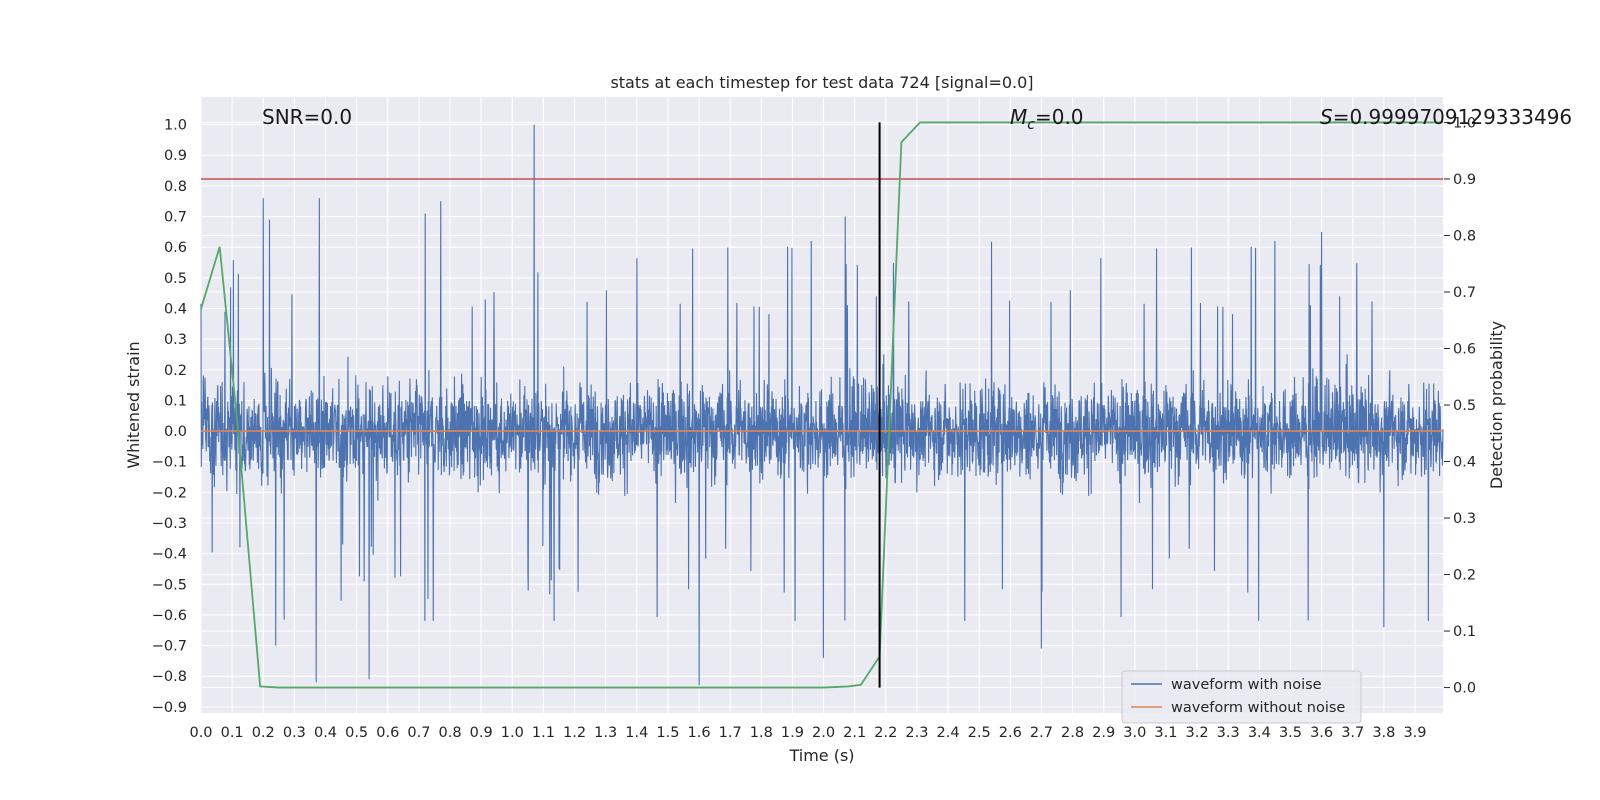 This screenshot has height=800, width=1600. What do you see at coordinates (449, 733) in the screenshot?
I see `x-tick-label: 0.8` at bounding box center [449, 733].